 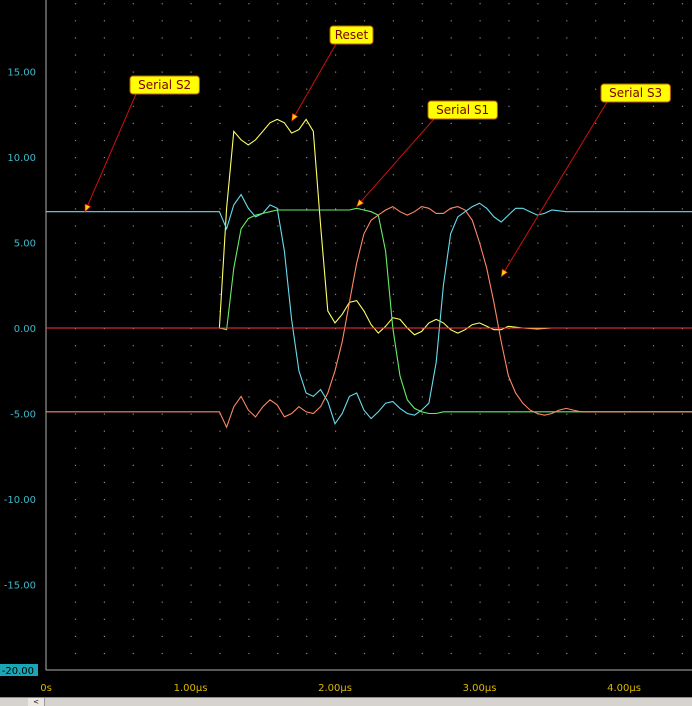 What do you see at coordinates (36, 702) in the screenshot?
I see `scroll-left-button: <` at bounding box center [36, 702].